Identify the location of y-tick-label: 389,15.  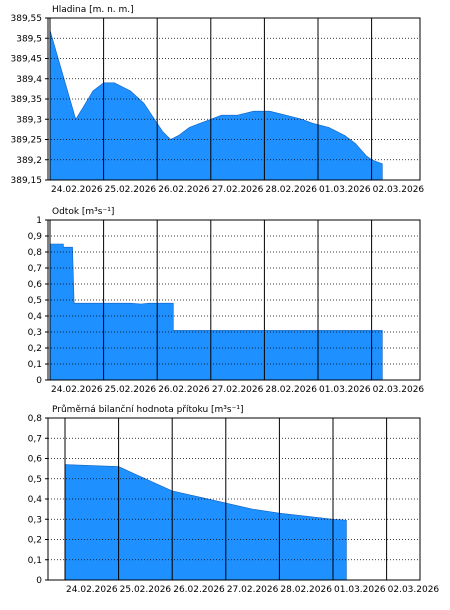
(27, 181).